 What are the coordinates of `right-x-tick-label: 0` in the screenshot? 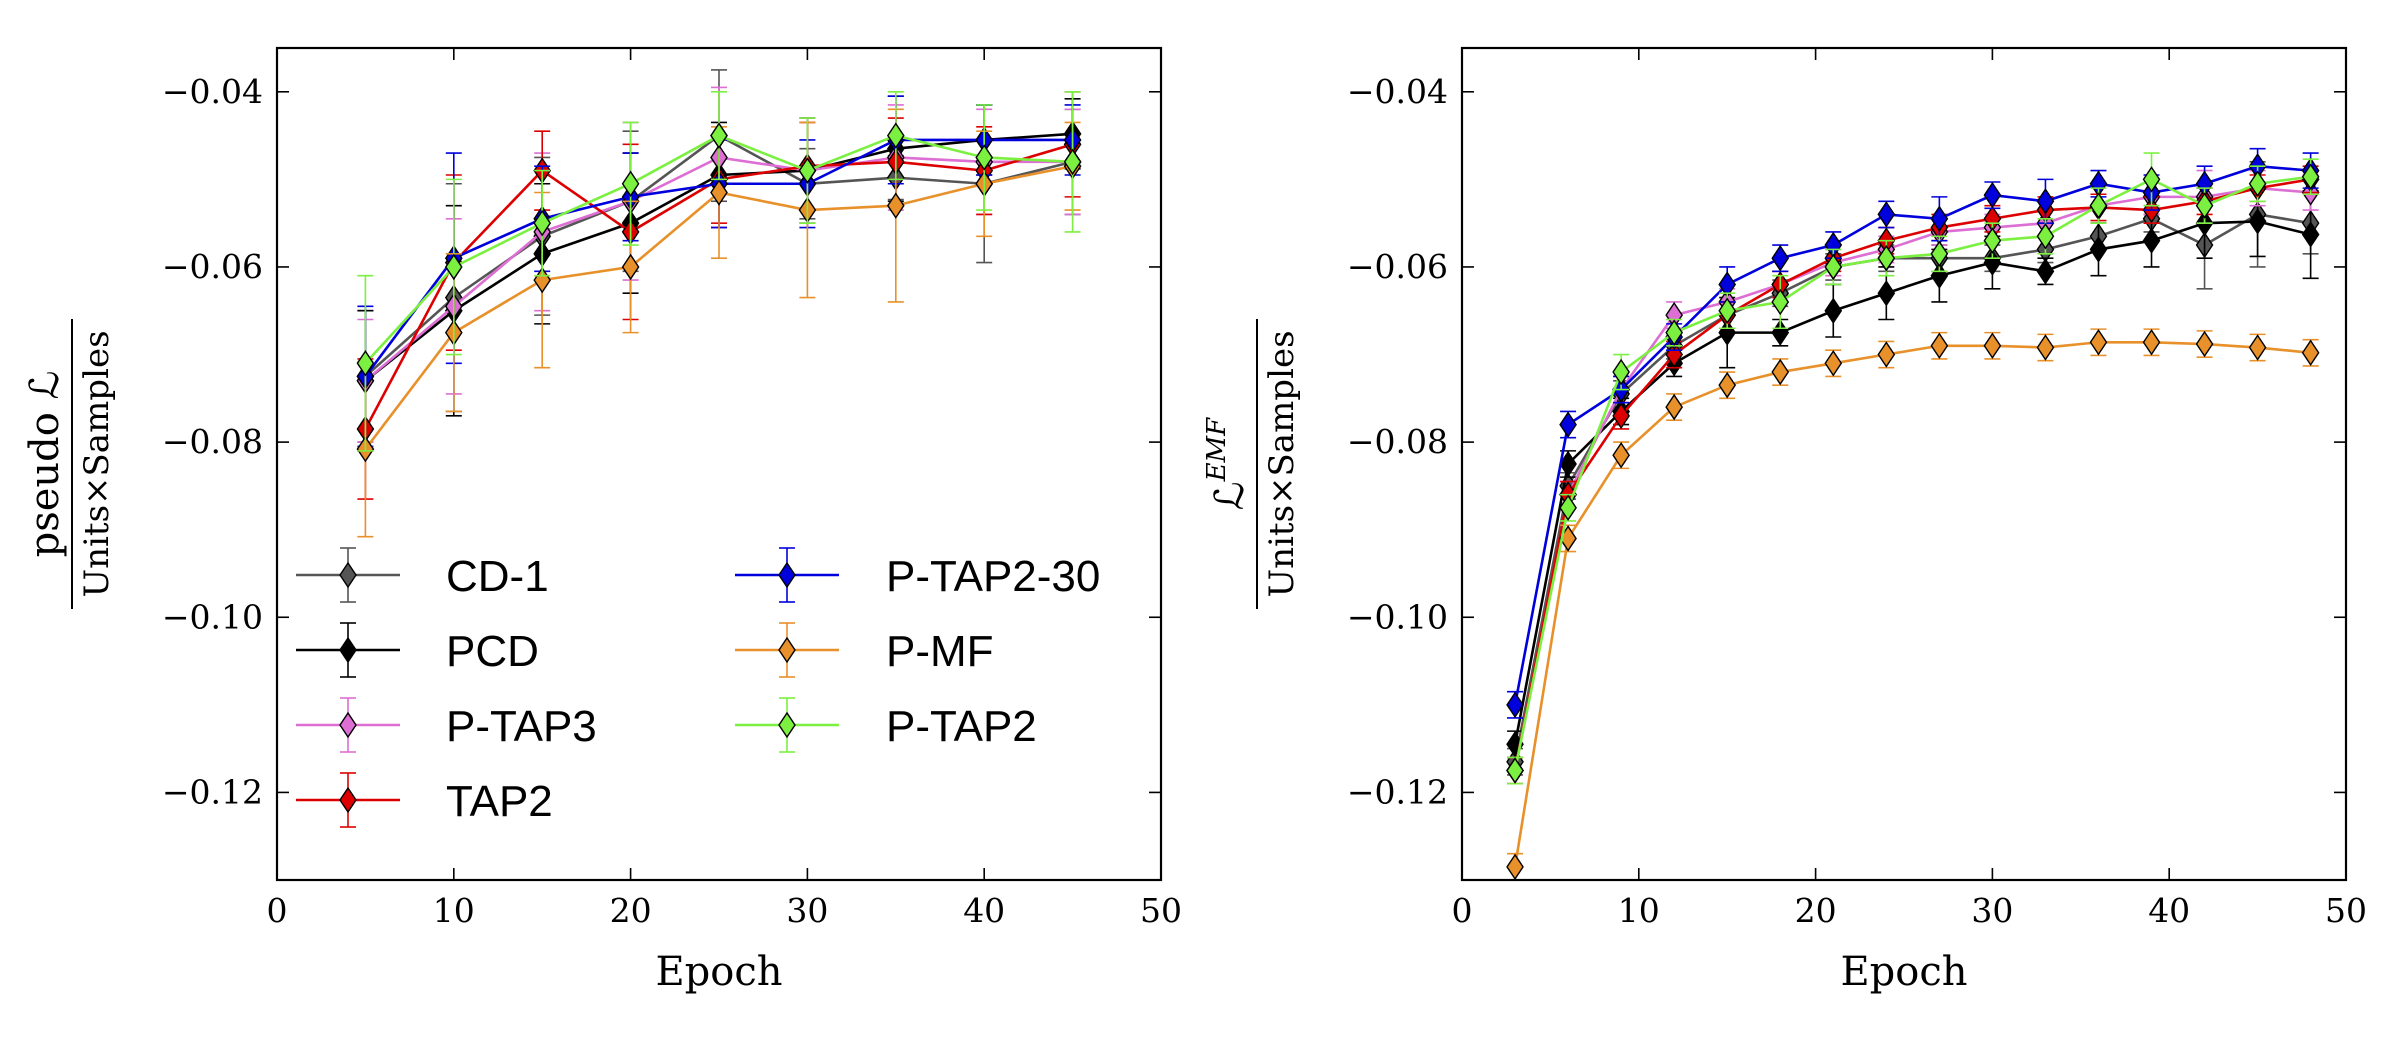 It's located at (1462, 910).